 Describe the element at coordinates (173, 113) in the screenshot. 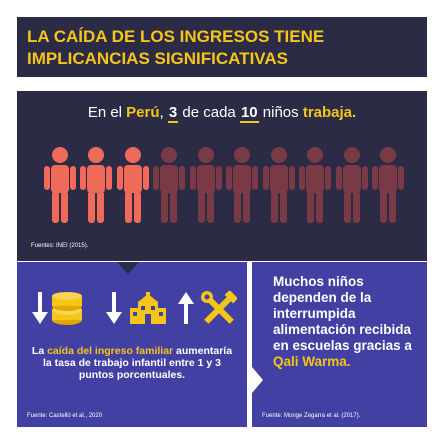

I see `number-three: 3` at that location.